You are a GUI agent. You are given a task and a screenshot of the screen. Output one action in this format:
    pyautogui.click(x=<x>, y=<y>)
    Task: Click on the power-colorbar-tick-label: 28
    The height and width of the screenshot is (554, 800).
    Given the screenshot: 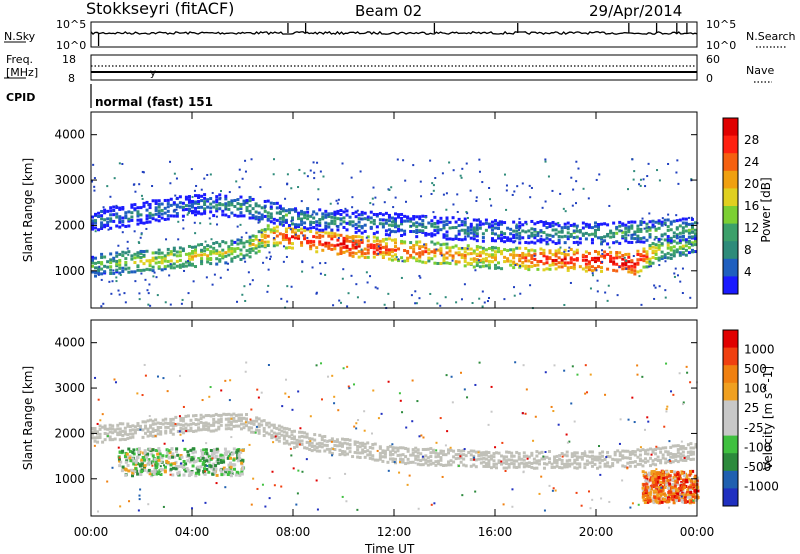 What is the action you would take?
    pyautogui.click(x=751, y=140)
    